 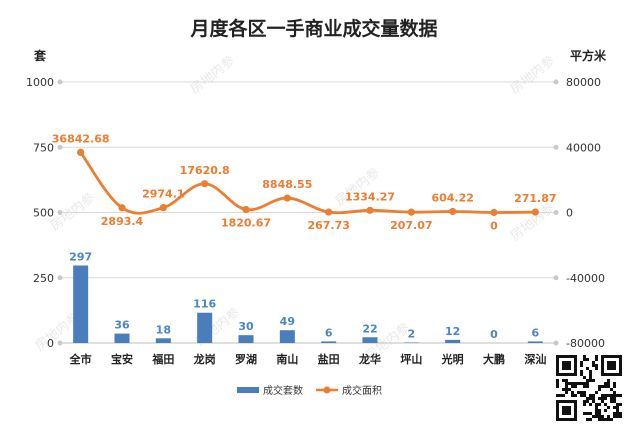 What do you see at coordinates (585, 278) in the screenshot?
I see `right-axis-tick-label: -40000` at bounding box center [585, 278].